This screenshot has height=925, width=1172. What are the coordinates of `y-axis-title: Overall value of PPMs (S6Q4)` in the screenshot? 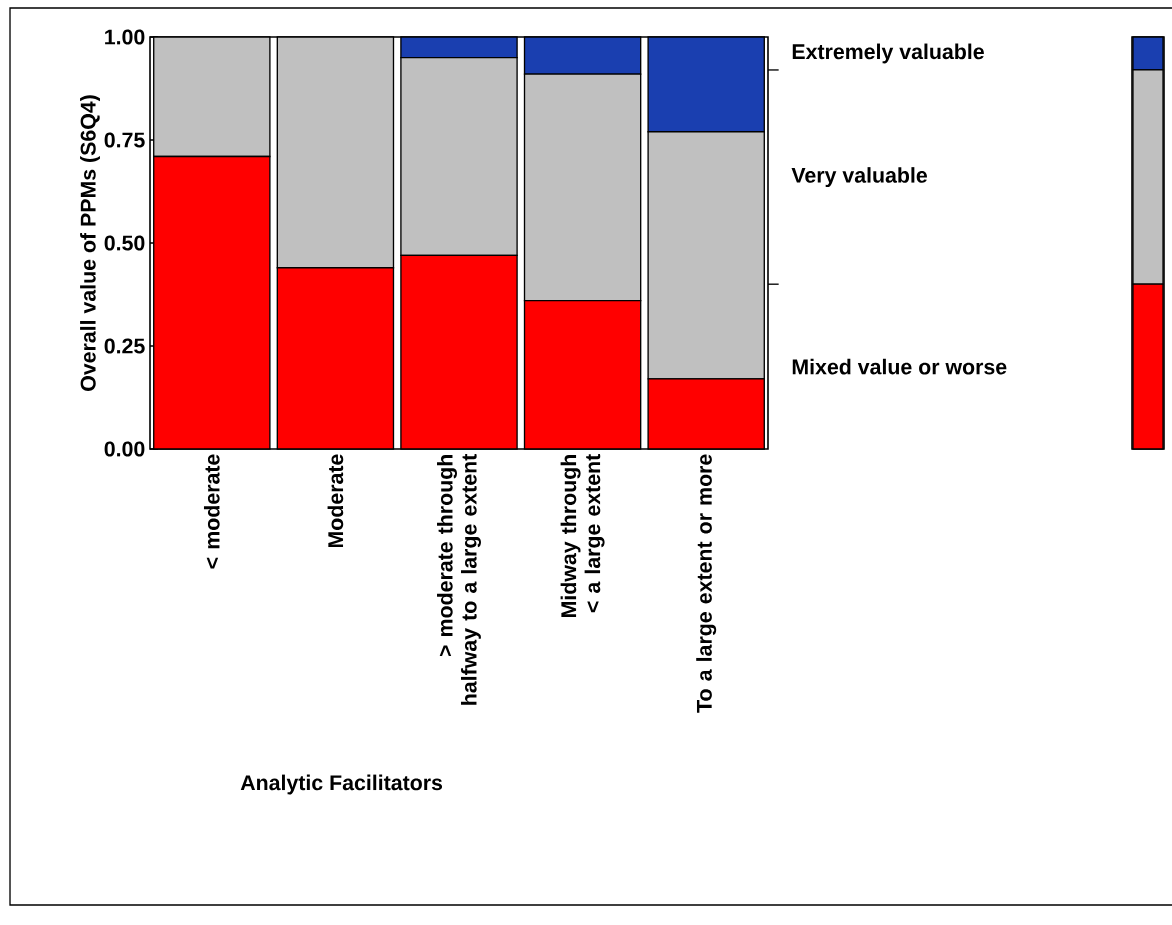 It's located at (90, 243).